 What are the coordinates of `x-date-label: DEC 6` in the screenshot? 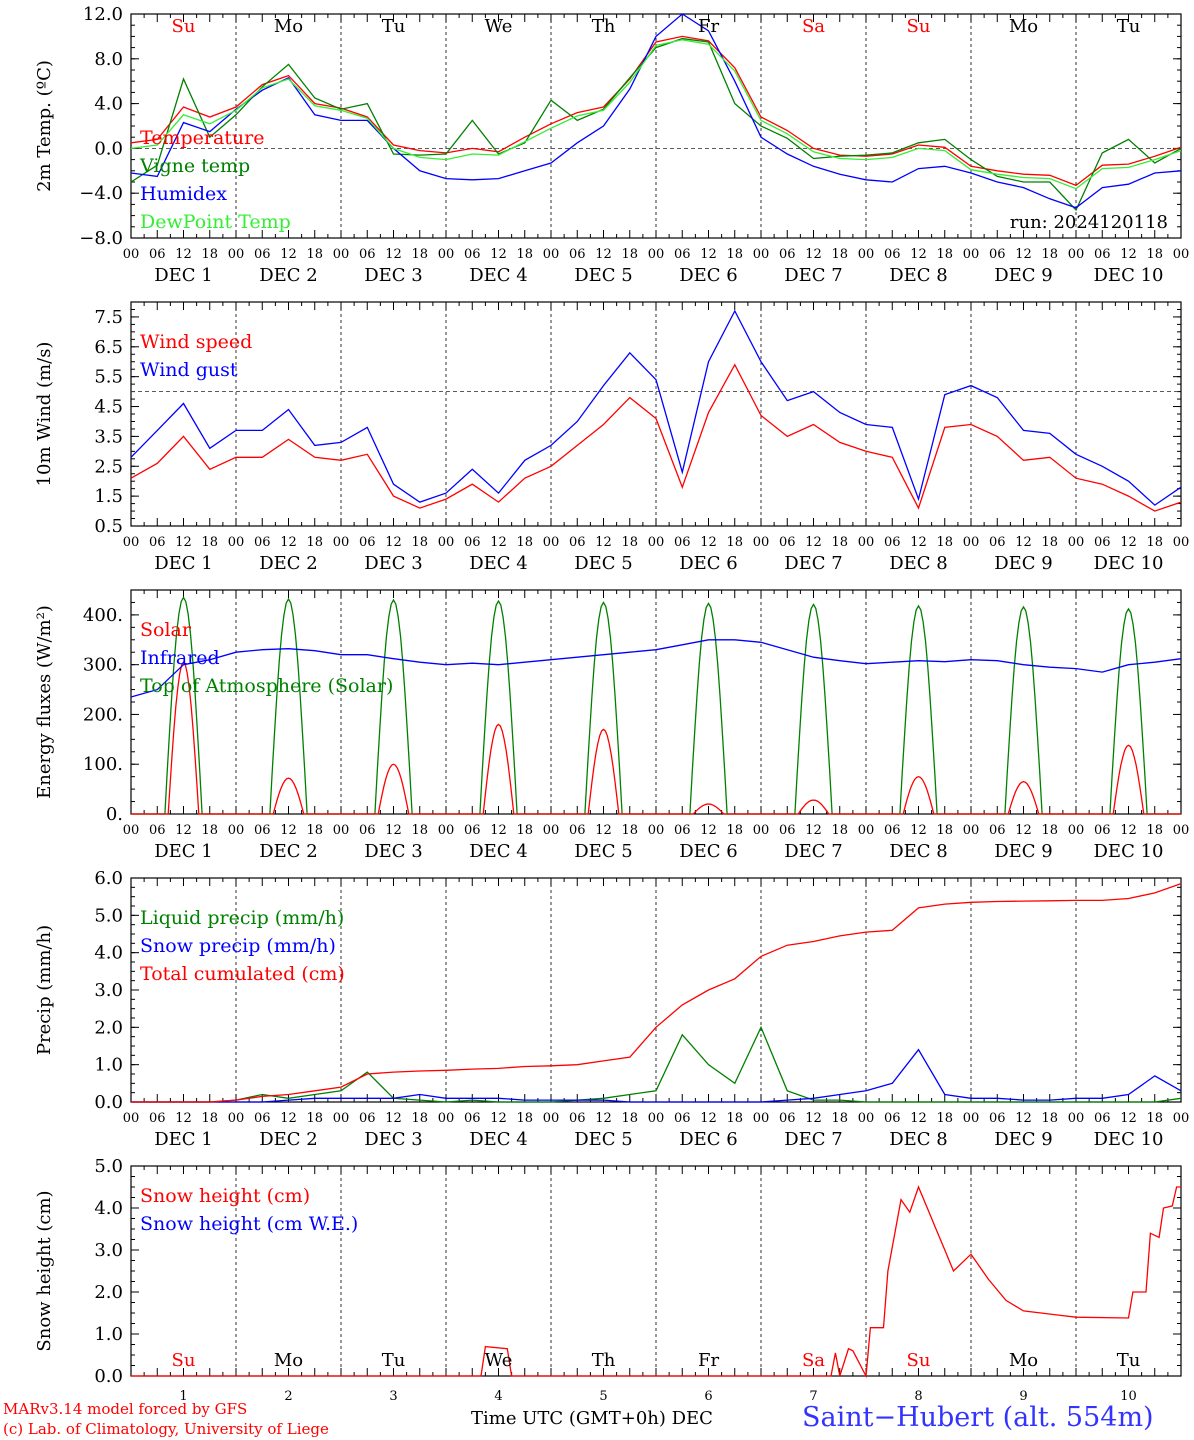 It's located at (708, 275).